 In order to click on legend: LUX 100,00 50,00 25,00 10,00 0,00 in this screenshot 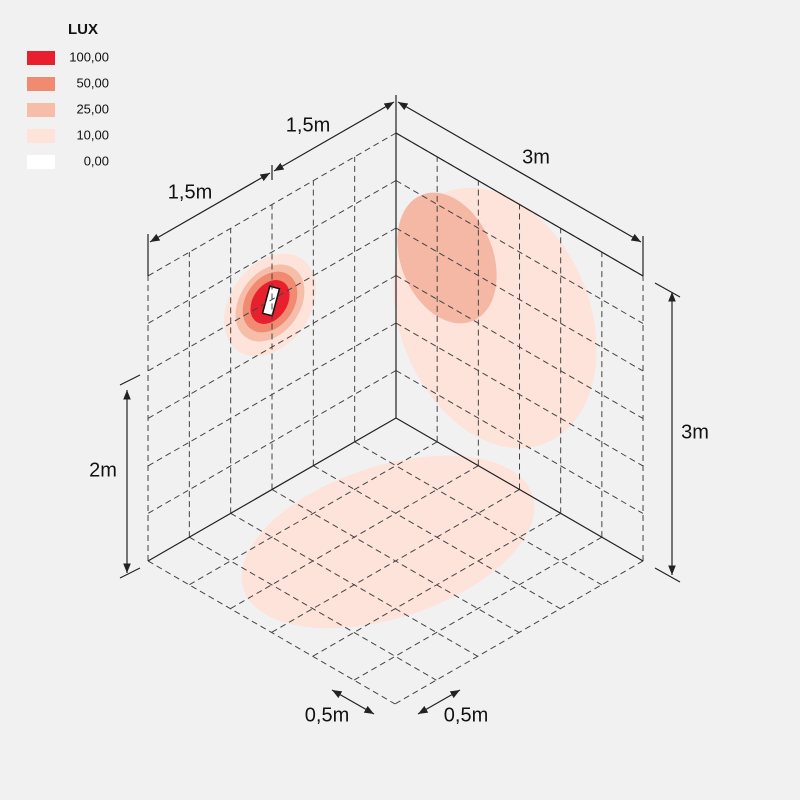, I will do `click(68, 95)`.